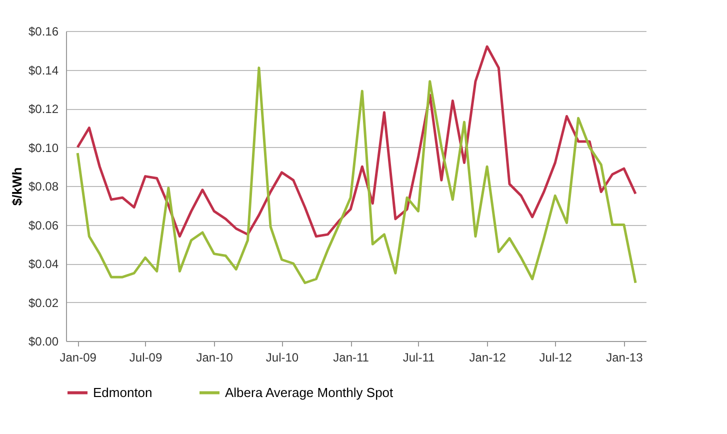 Image resolution: width=727 pixels, height=434 pixels. What do you see at coordinates (78, 357) in the screenshot?
I see `x-tick-label: Jan-09` at bounding box center [78, 357].